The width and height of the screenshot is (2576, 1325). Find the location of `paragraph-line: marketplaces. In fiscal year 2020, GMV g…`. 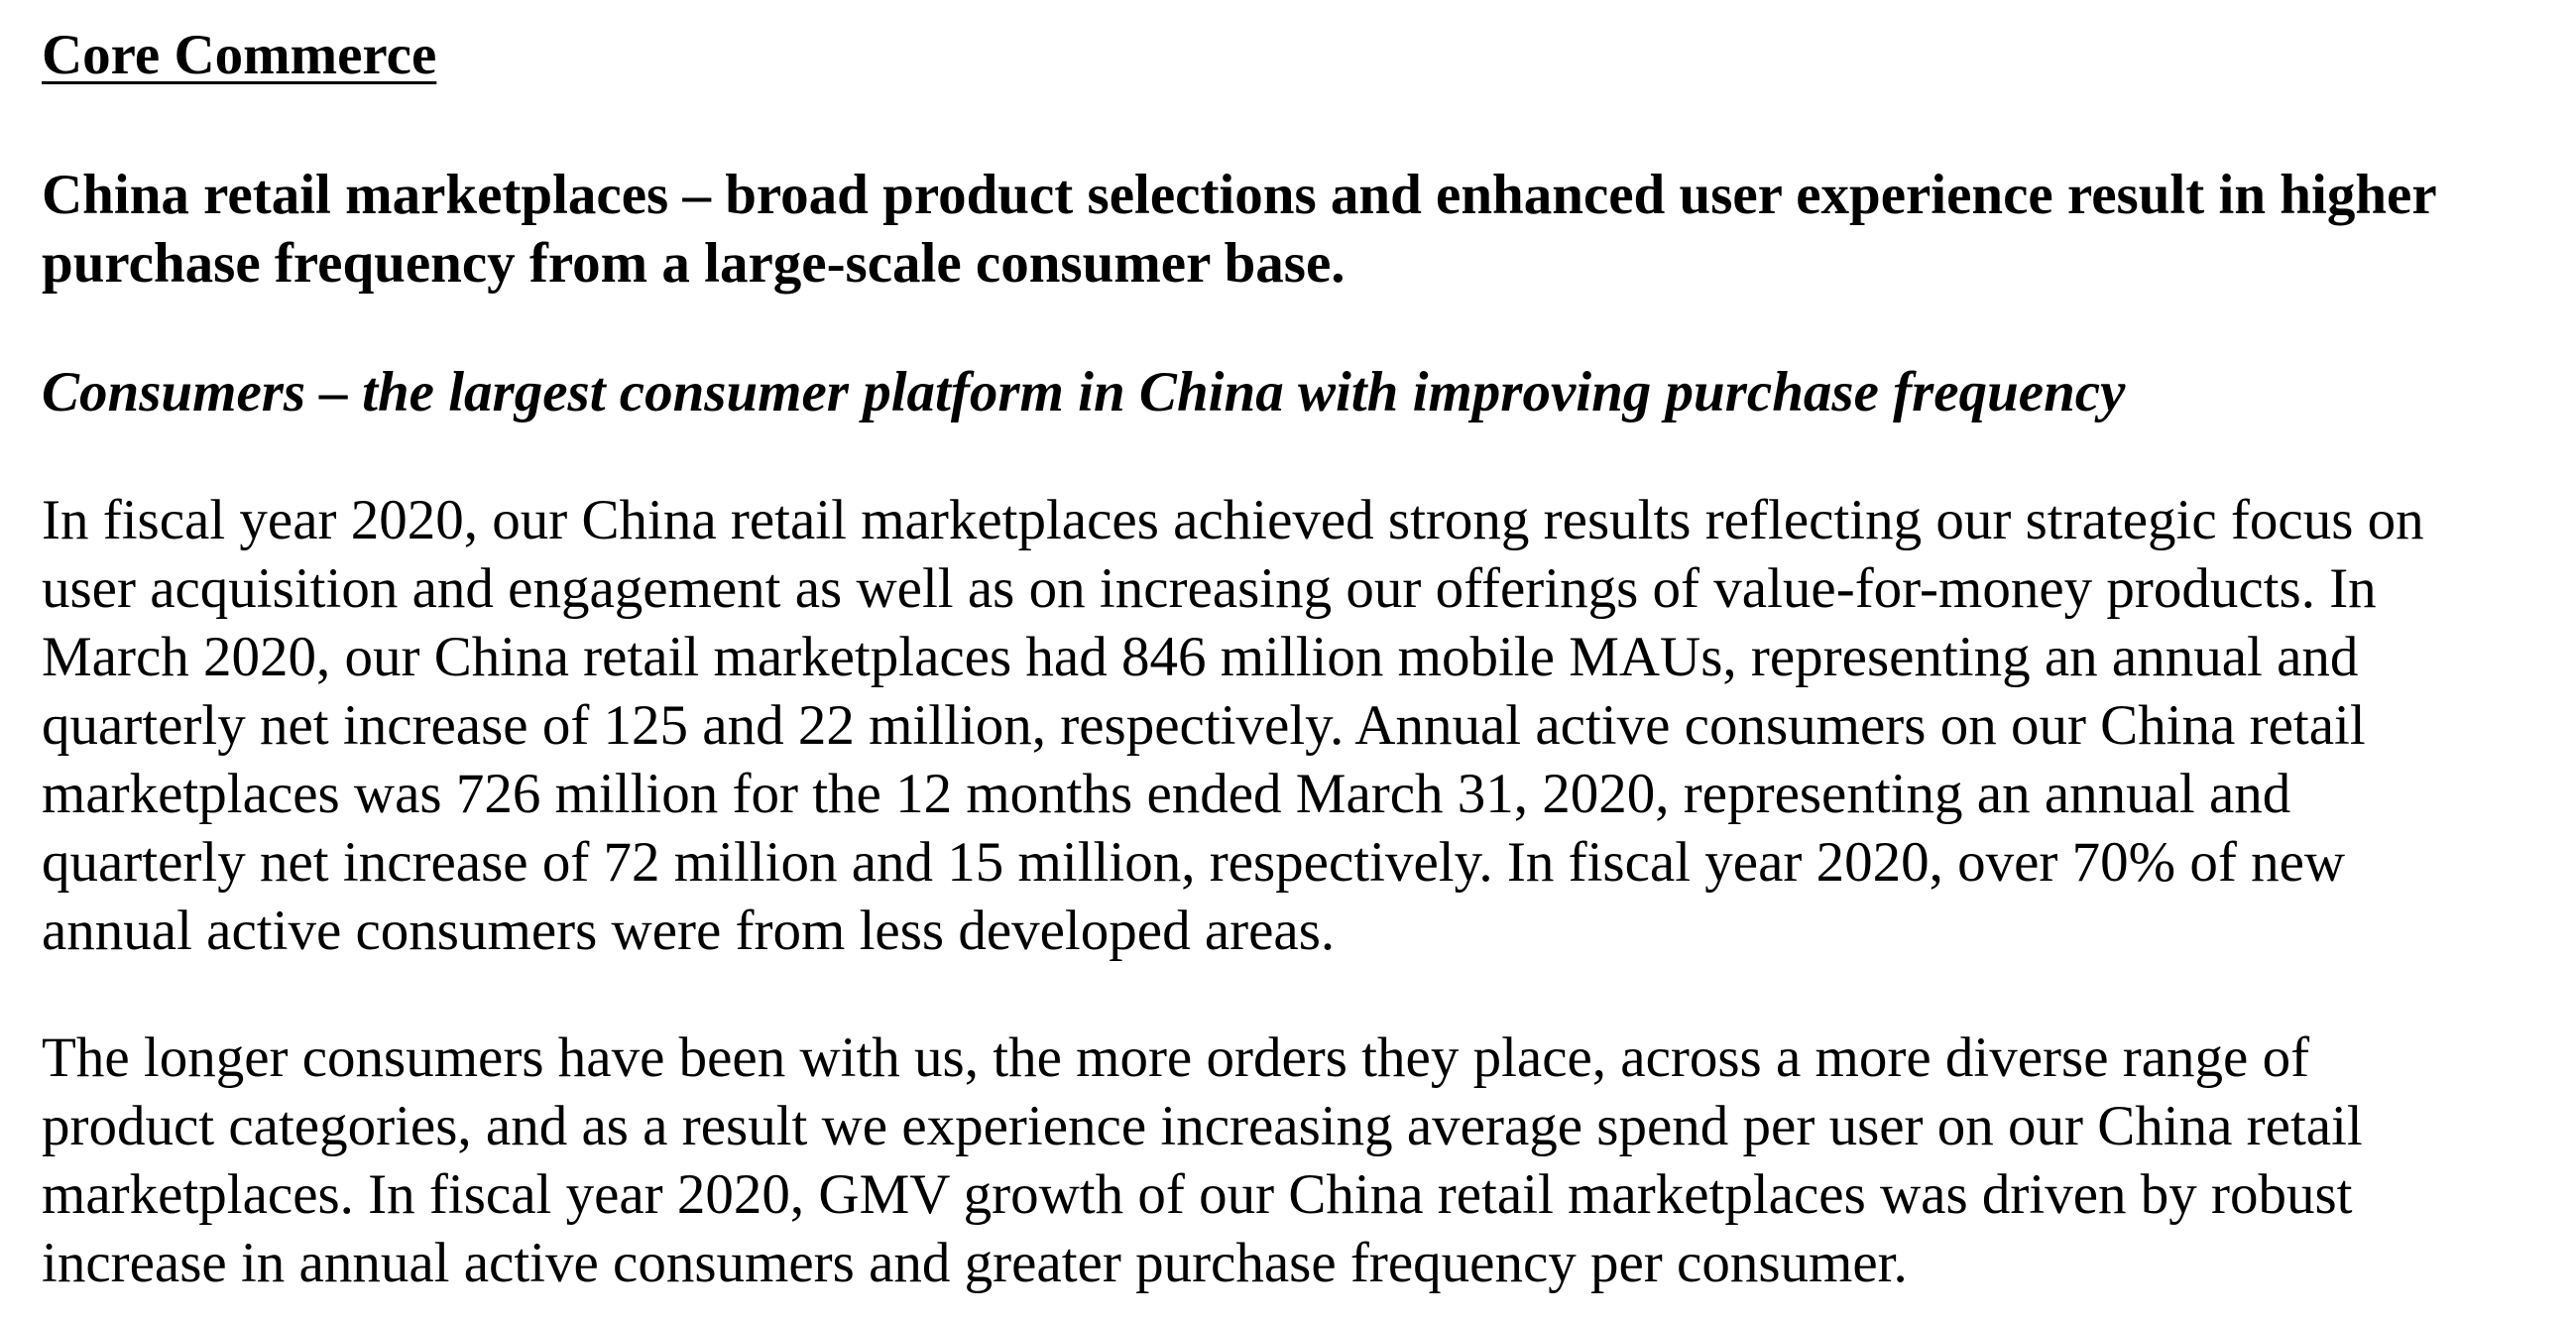

paragraph-line: marketplaces. In fiscal year 2020, GMV g… is located at coordinates (1198, 1194).